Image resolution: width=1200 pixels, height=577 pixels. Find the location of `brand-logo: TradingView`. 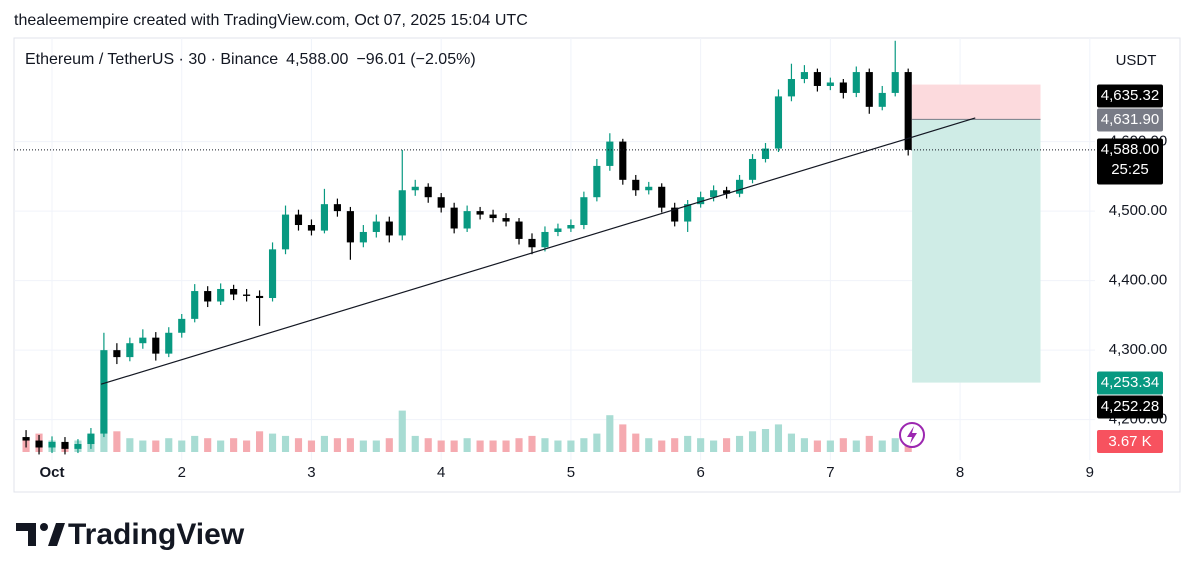

brand-logo: TradingView is located at coordinates (130, 534).